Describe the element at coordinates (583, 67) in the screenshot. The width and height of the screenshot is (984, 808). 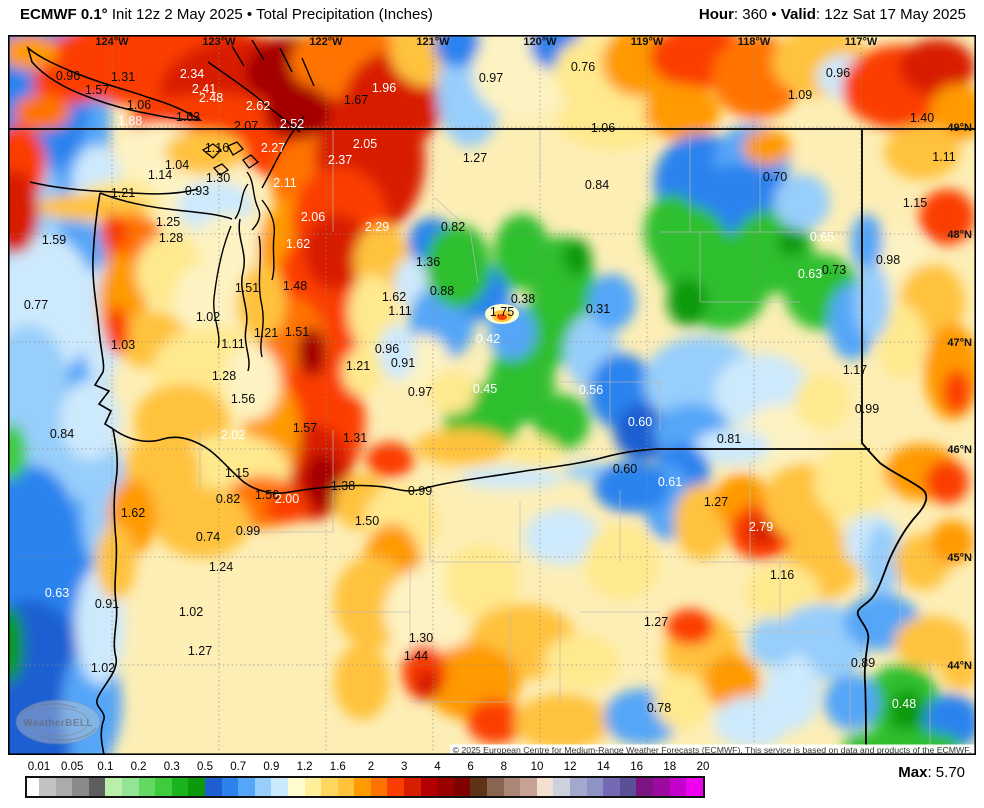
I see `precip-value-label: 0.76` at that location.